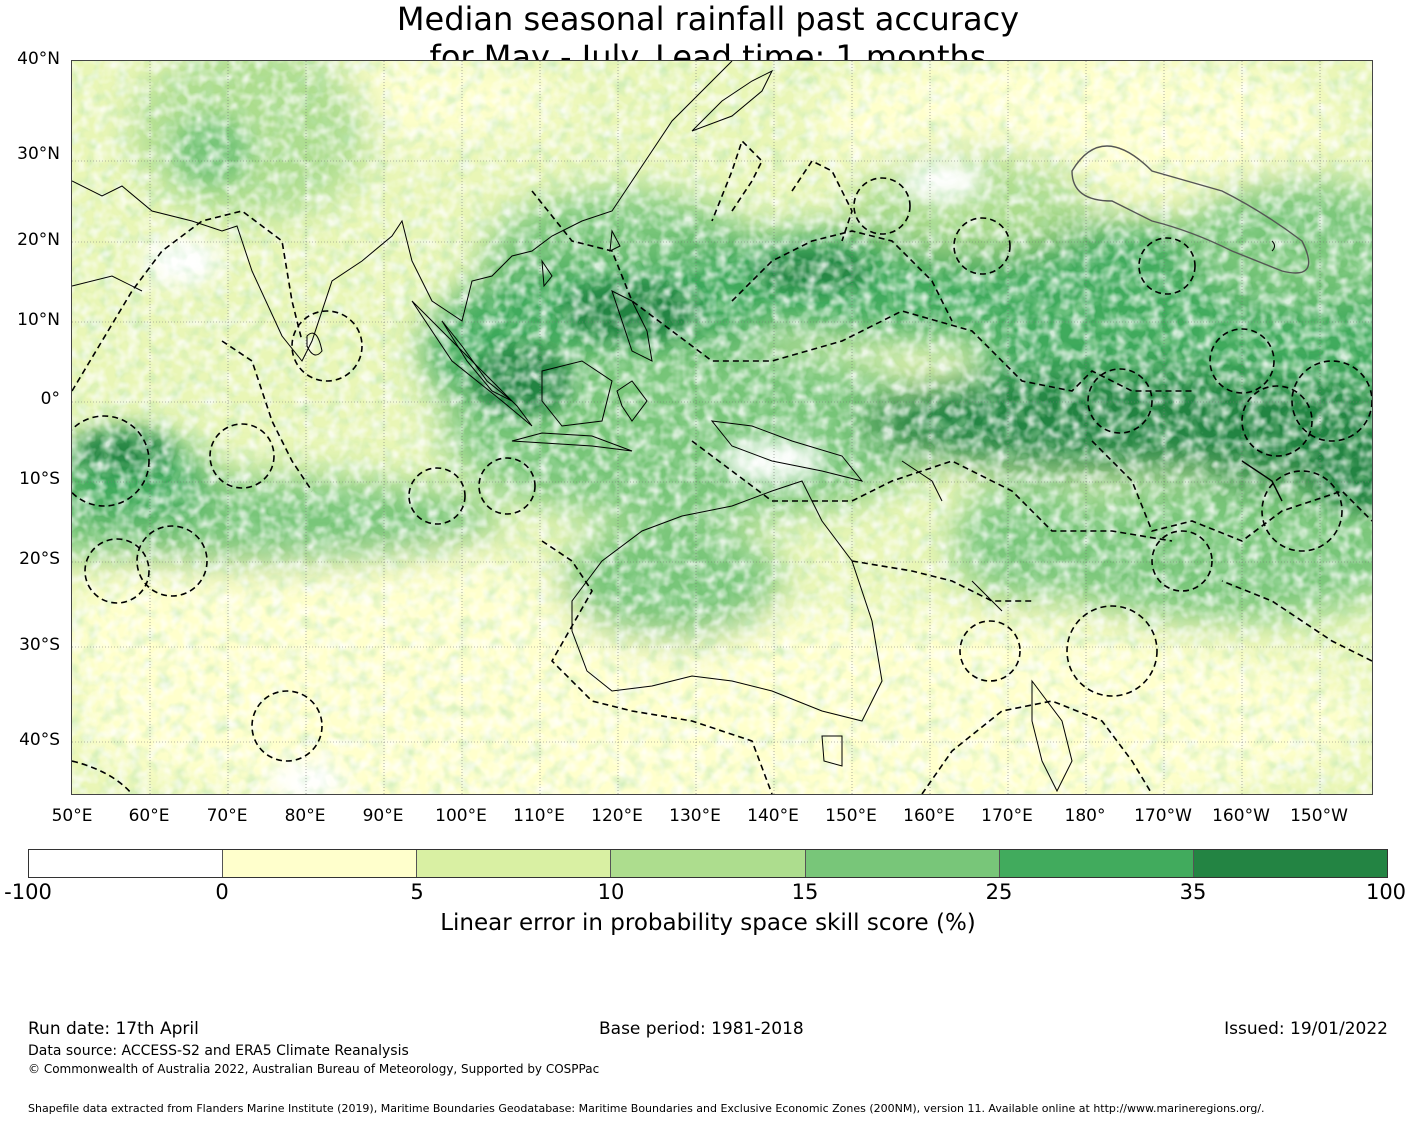 The image size is (1416, 1125). I want to click on lon-label-160e: 160°E, so click(929, 816).